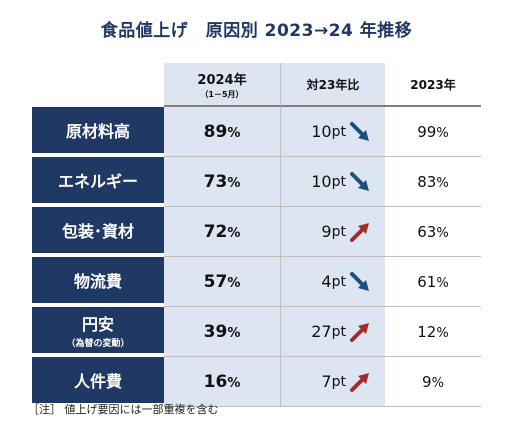  I want to click on table-row: 円安 （為替の変動） 39% 27 pt 12%, so click(256, 332).